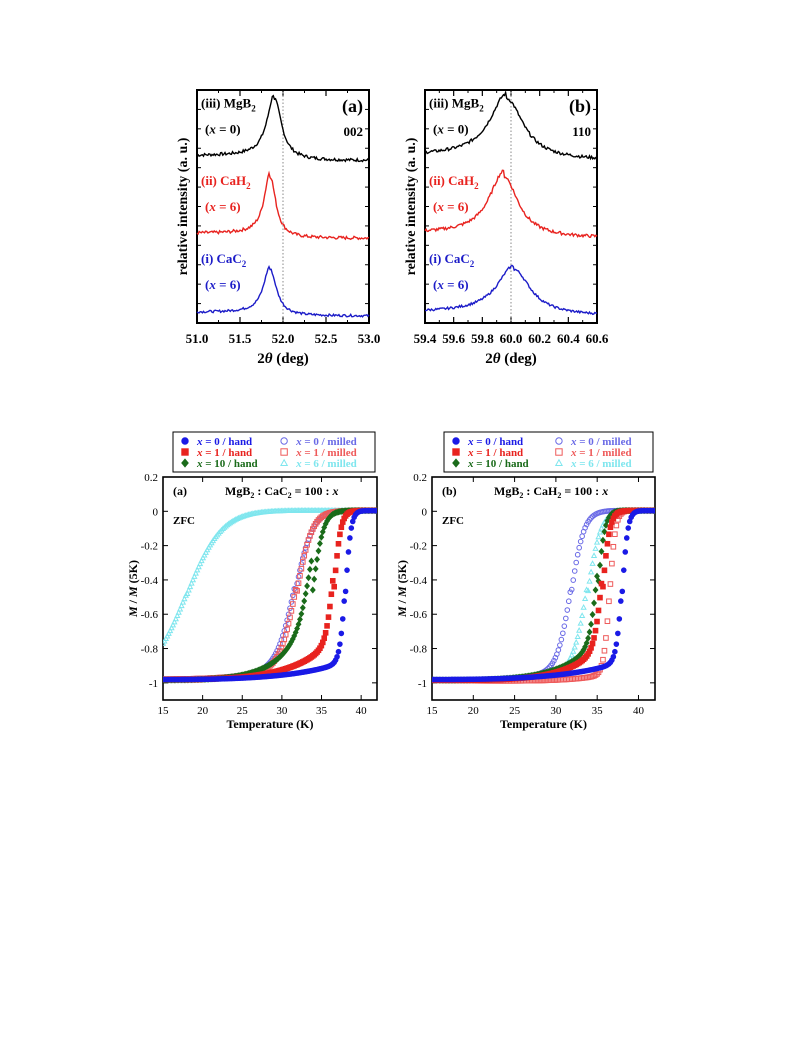 This screenshot has height=1057, width=793. What do you see at coordinates (326, 442) in the screenshot?
I see `legend-label: x = 0 / milled` at bounding box center [326, 442].